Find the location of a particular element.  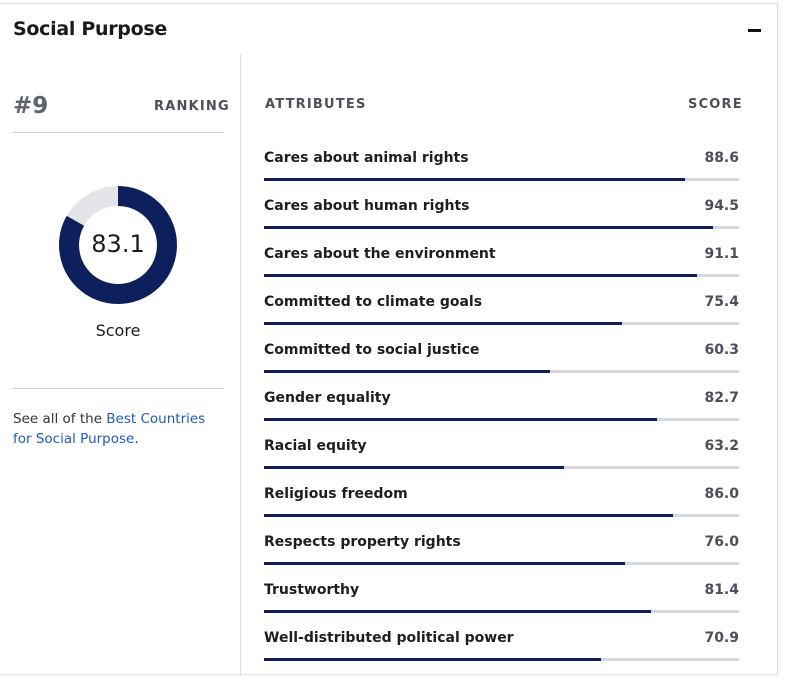

ranking-divider is located at coordinates (118, 132).